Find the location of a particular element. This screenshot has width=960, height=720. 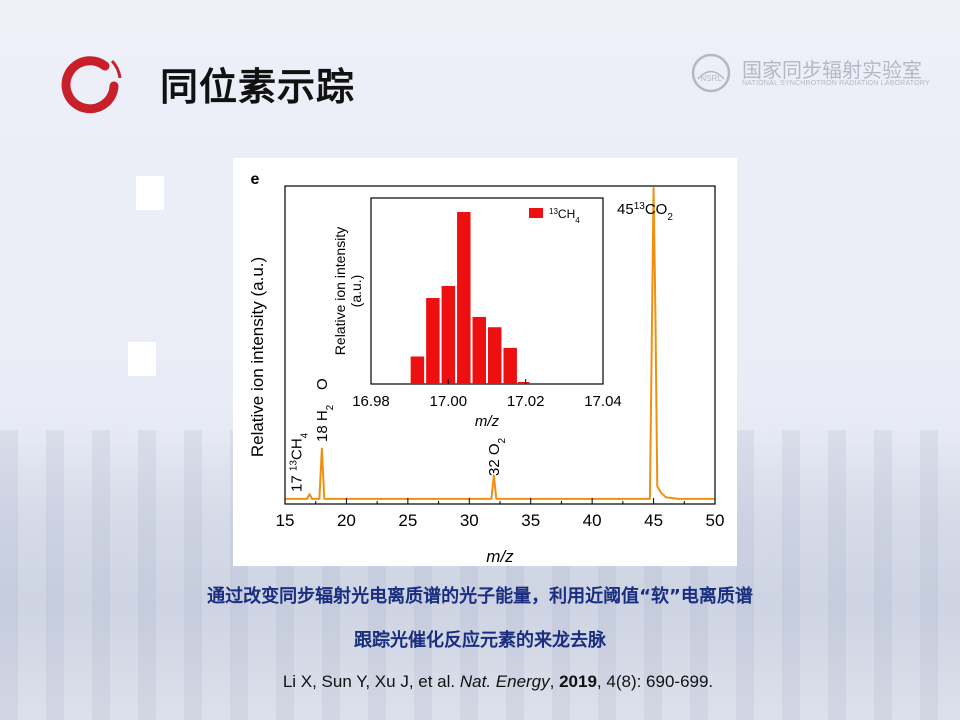

x-axis-label: m/z is located at coordinates (500, 556).